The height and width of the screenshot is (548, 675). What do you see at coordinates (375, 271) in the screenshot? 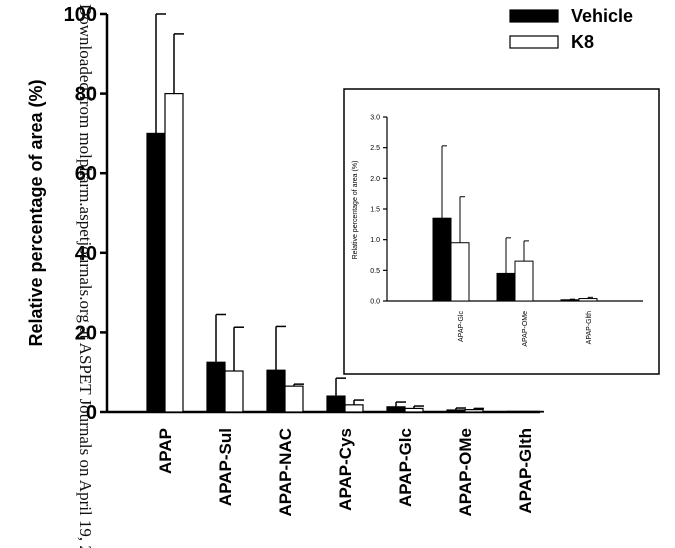
I see `y-tick-label: 0.5` at bounding box center [375, 271].